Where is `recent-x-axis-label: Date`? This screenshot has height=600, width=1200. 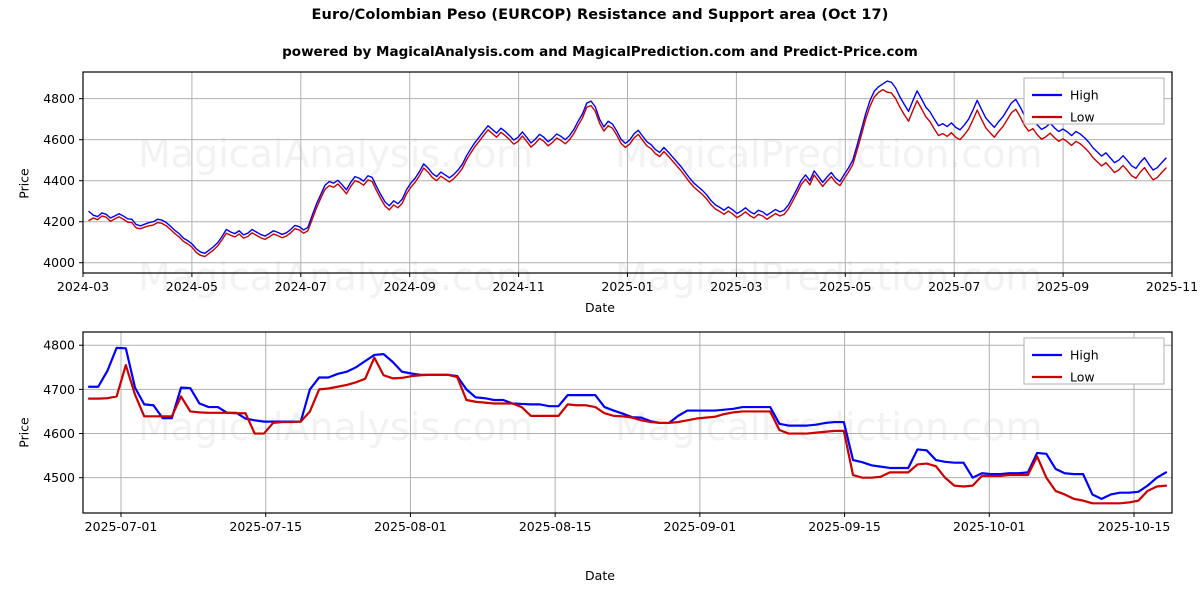
recent-x-axis-label: Date is located at coordinates (600, 575).